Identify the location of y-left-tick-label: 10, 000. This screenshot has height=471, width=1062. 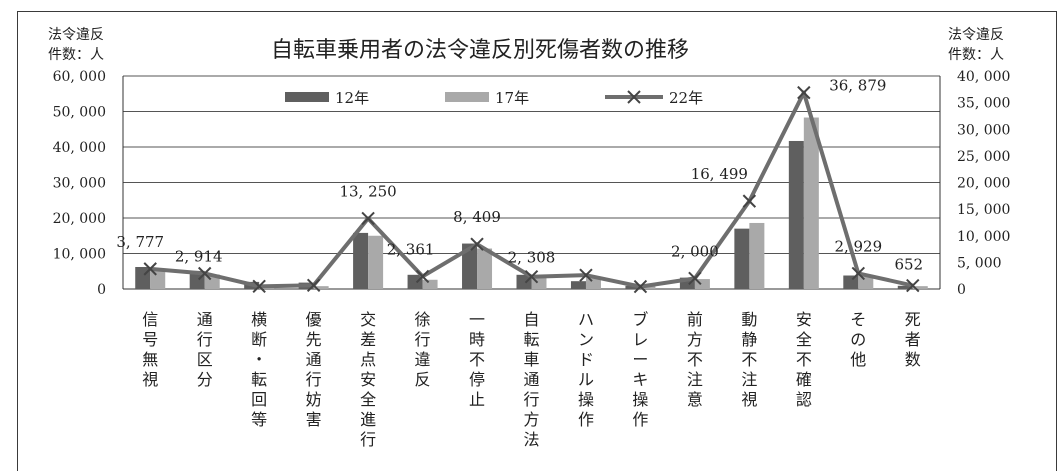
(79, 255).